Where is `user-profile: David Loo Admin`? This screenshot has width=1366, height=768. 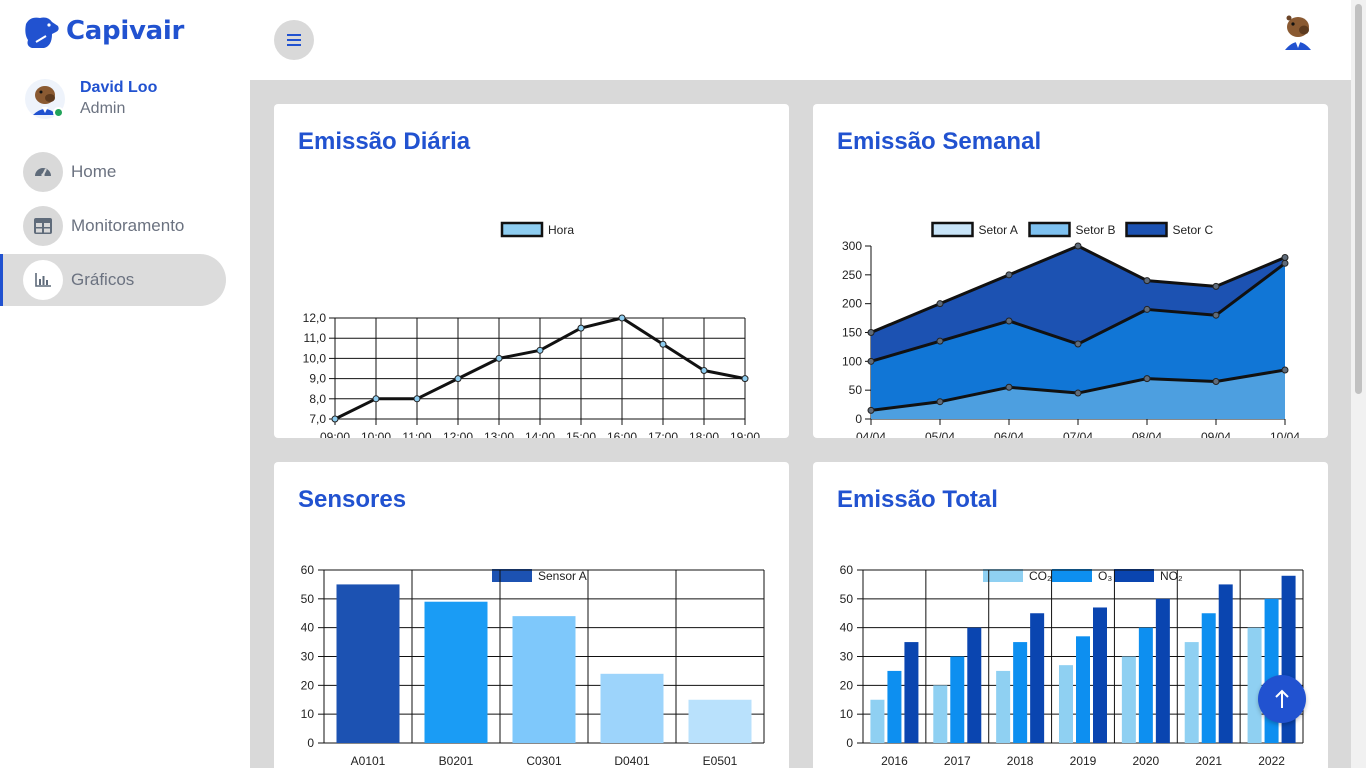
user-profile: David Loo Admin is located at coordinates (91, 99).